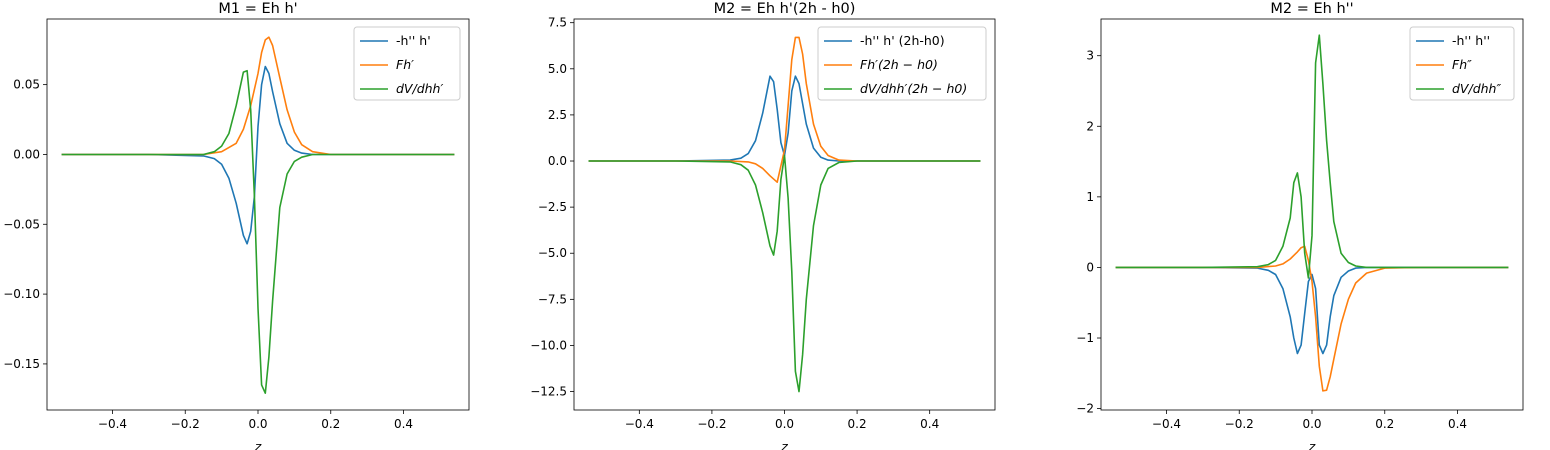 This screenshot has height=450, width=1550. What do you see at coordinates (557, 161) in the screenshot?
I see `y-tick-label: 0.0` at bounding box center [557, 161].